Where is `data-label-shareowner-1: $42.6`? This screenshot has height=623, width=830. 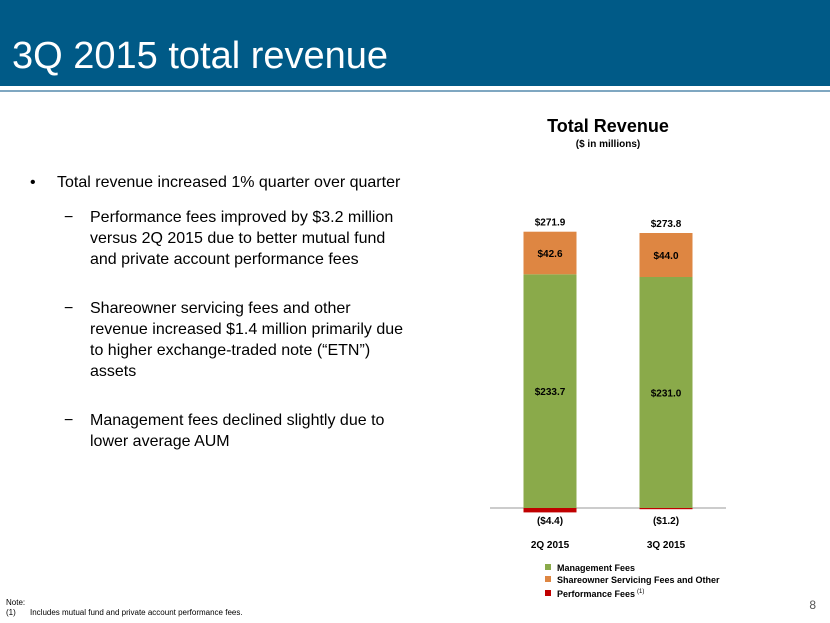 data-label-shareowner-1: $42.6 is located at coordinates (549, 254).